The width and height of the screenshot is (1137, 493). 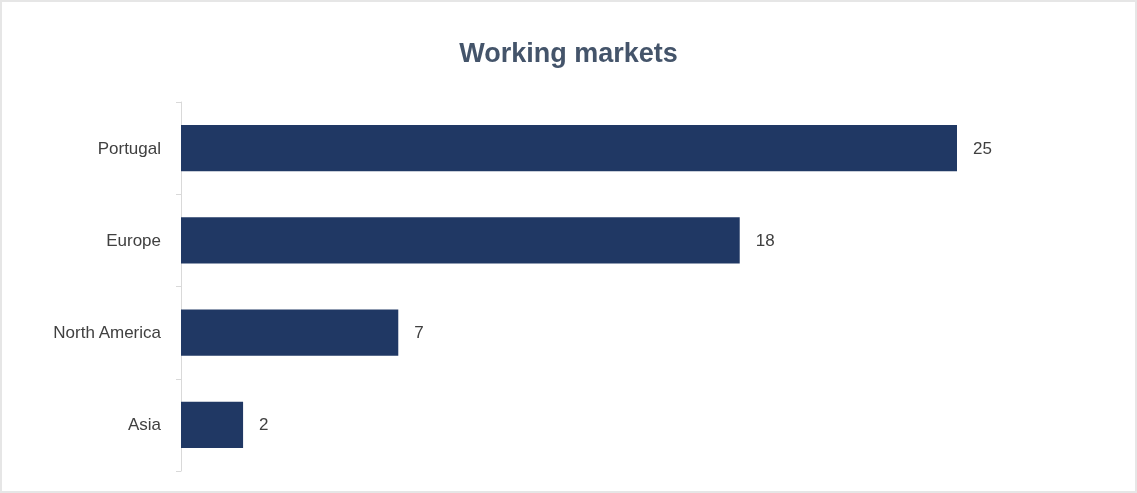 I want to click on data-label: 18, so click(x=765, y=240).